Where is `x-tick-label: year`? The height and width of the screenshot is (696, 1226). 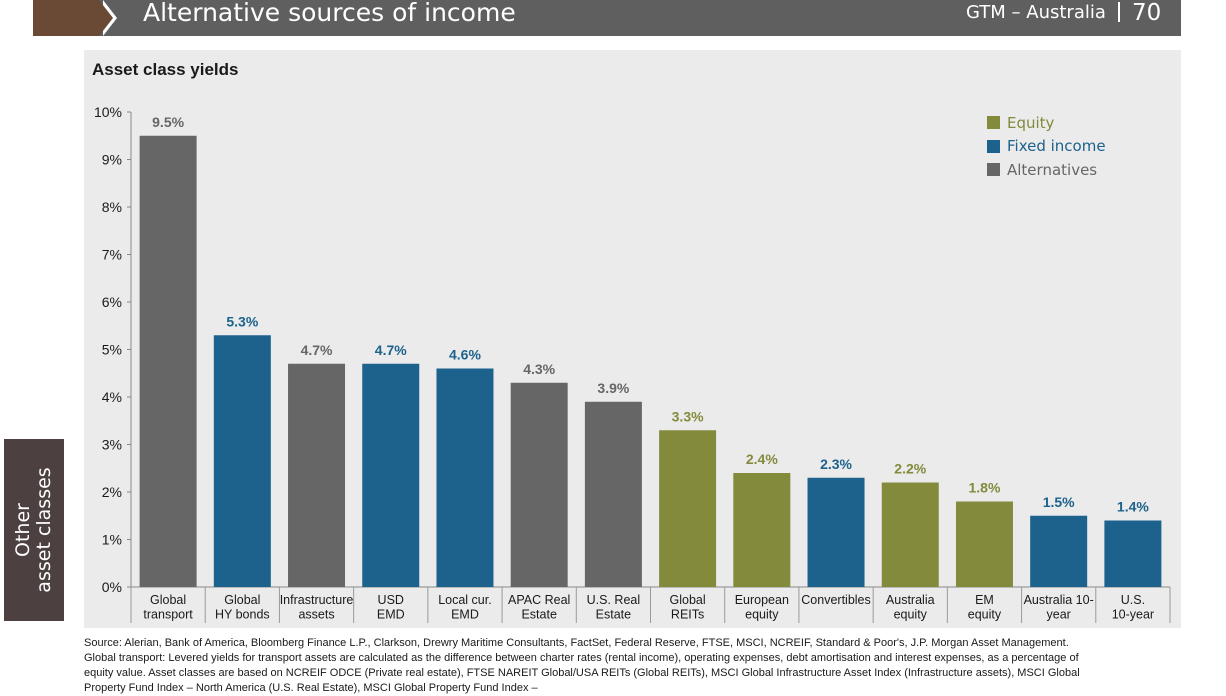 x-tick-label: year is located at coordinates (1059, 615).